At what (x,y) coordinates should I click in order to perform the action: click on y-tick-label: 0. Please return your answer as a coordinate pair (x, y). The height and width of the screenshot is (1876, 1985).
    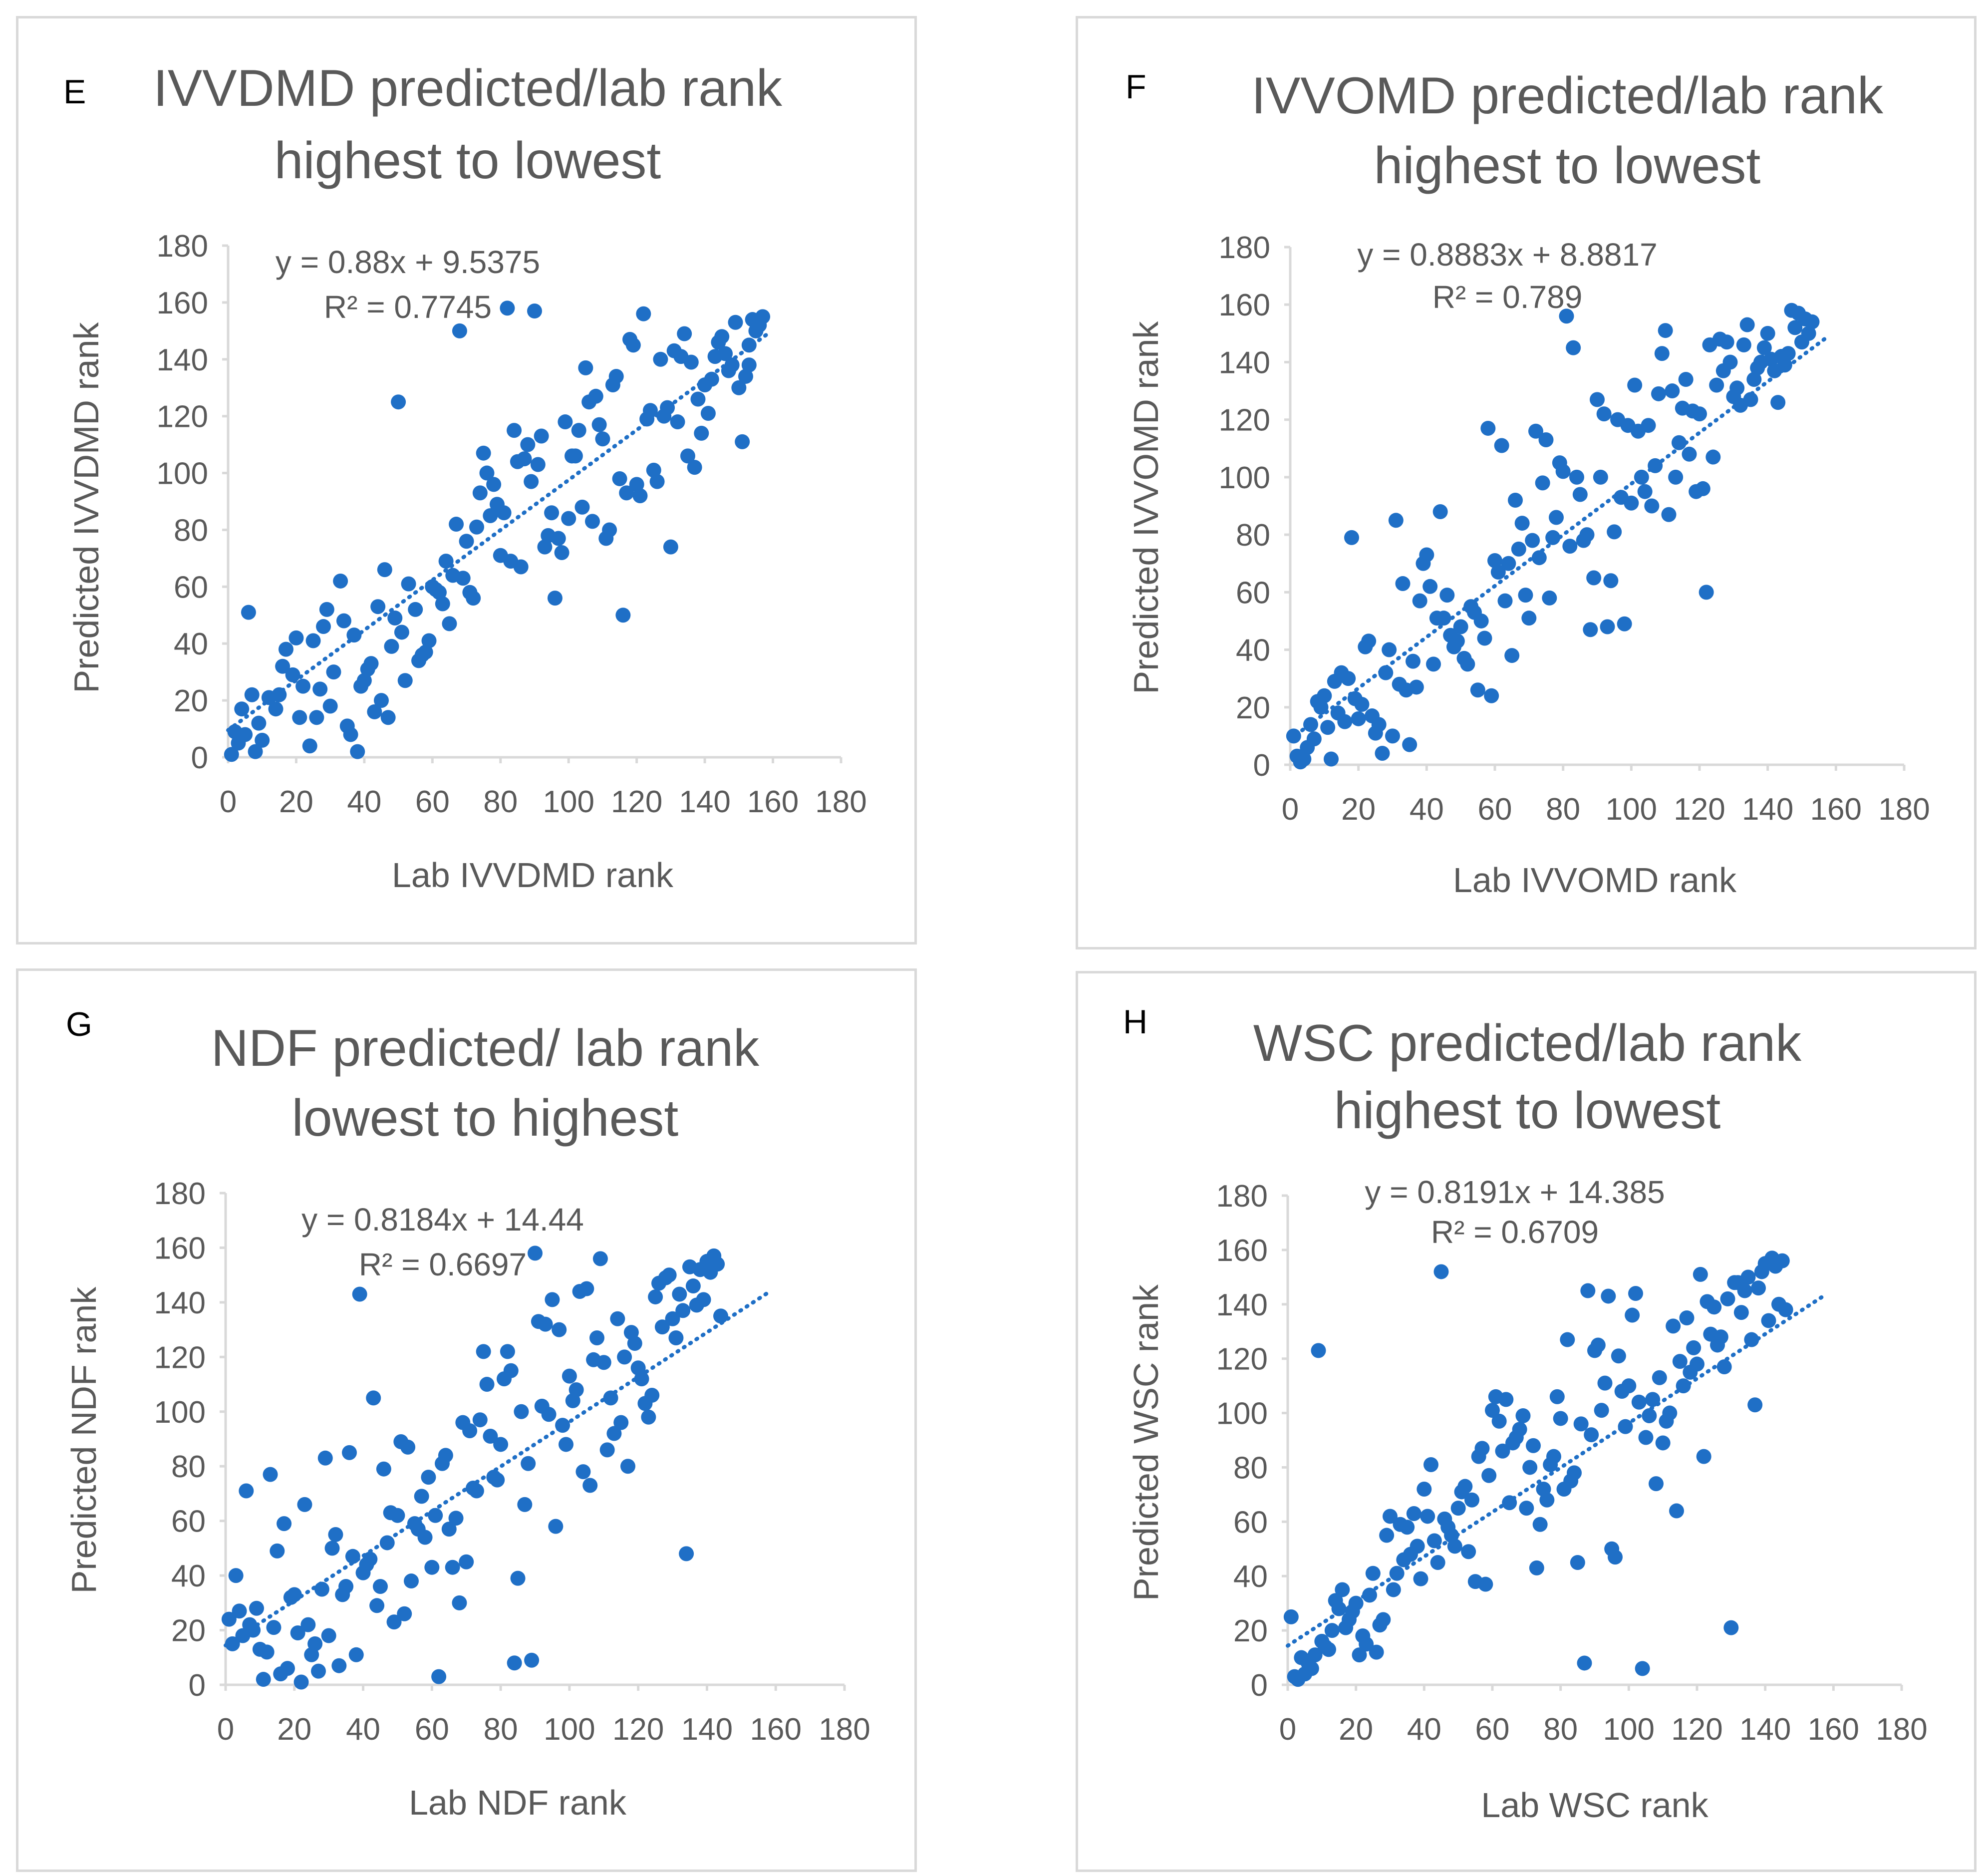
    Looking at the image, I should click on (199, 758).